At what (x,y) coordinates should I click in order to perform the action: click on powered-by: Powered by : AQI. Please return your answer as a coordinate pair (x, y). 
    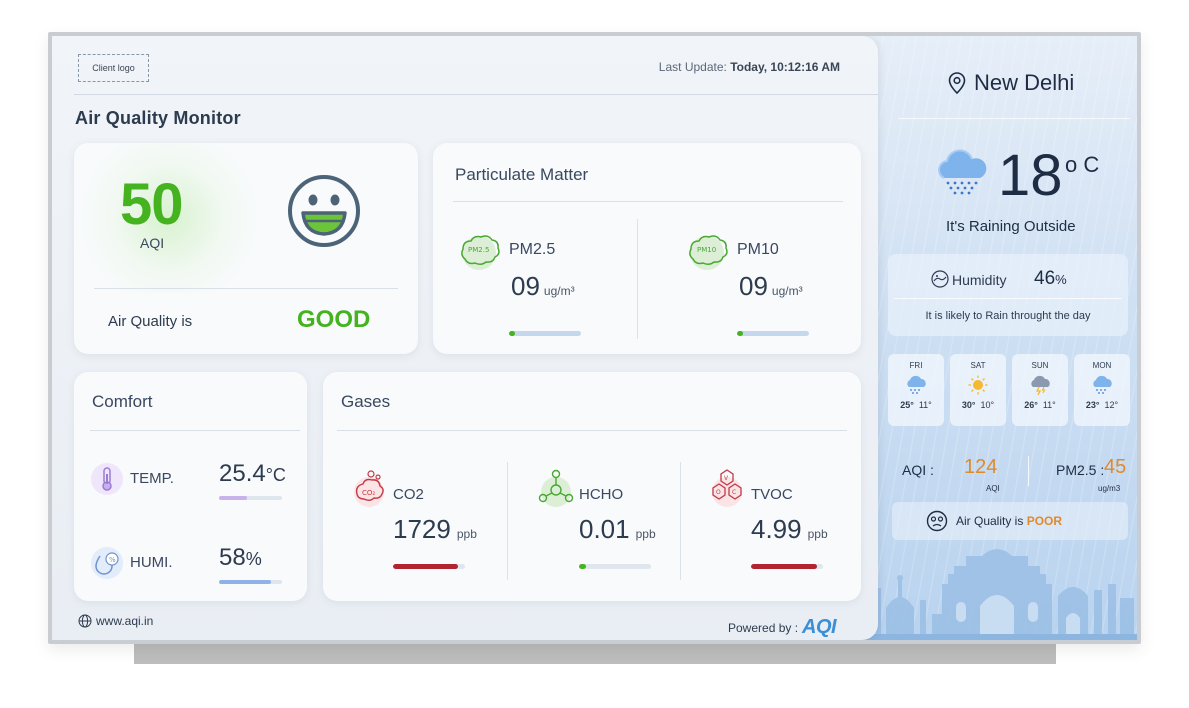
    Looking at the image, I should click on (782, 627).